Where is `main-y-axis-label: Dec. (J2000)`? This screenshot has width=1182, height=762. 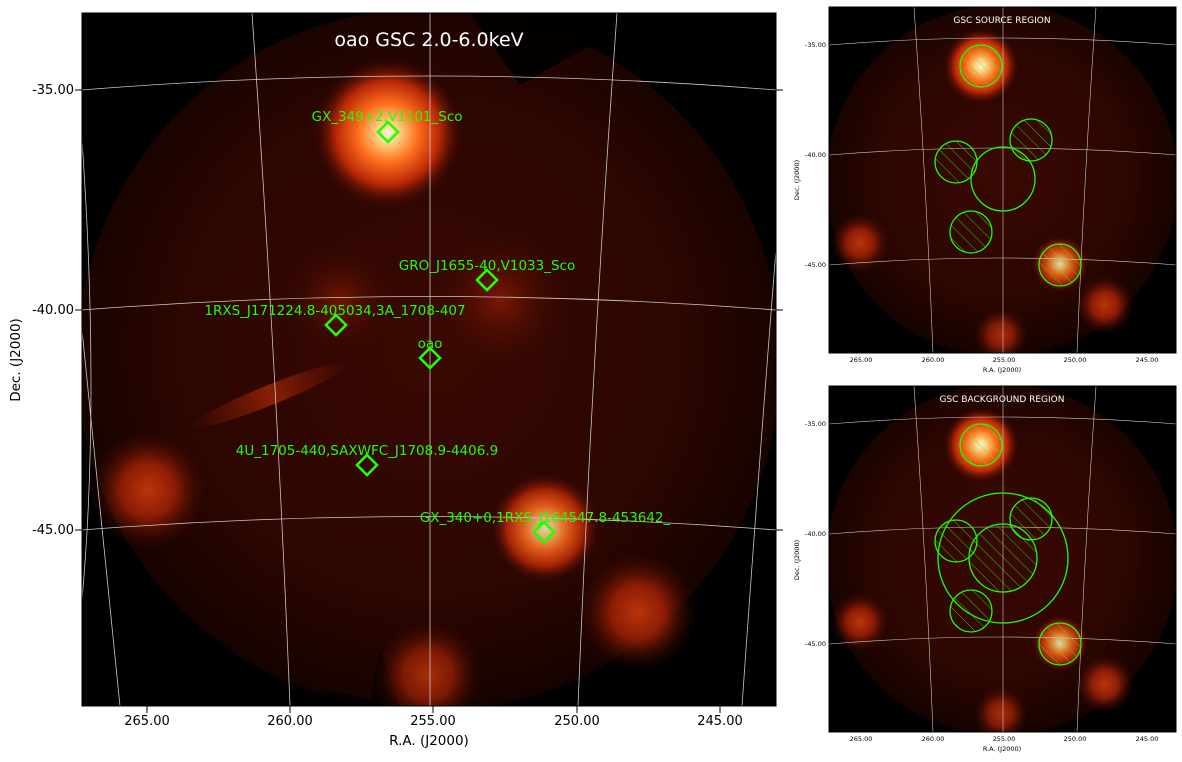
main-y-axis-label: Dec. (J2000) is located at coordinates (16, 360).